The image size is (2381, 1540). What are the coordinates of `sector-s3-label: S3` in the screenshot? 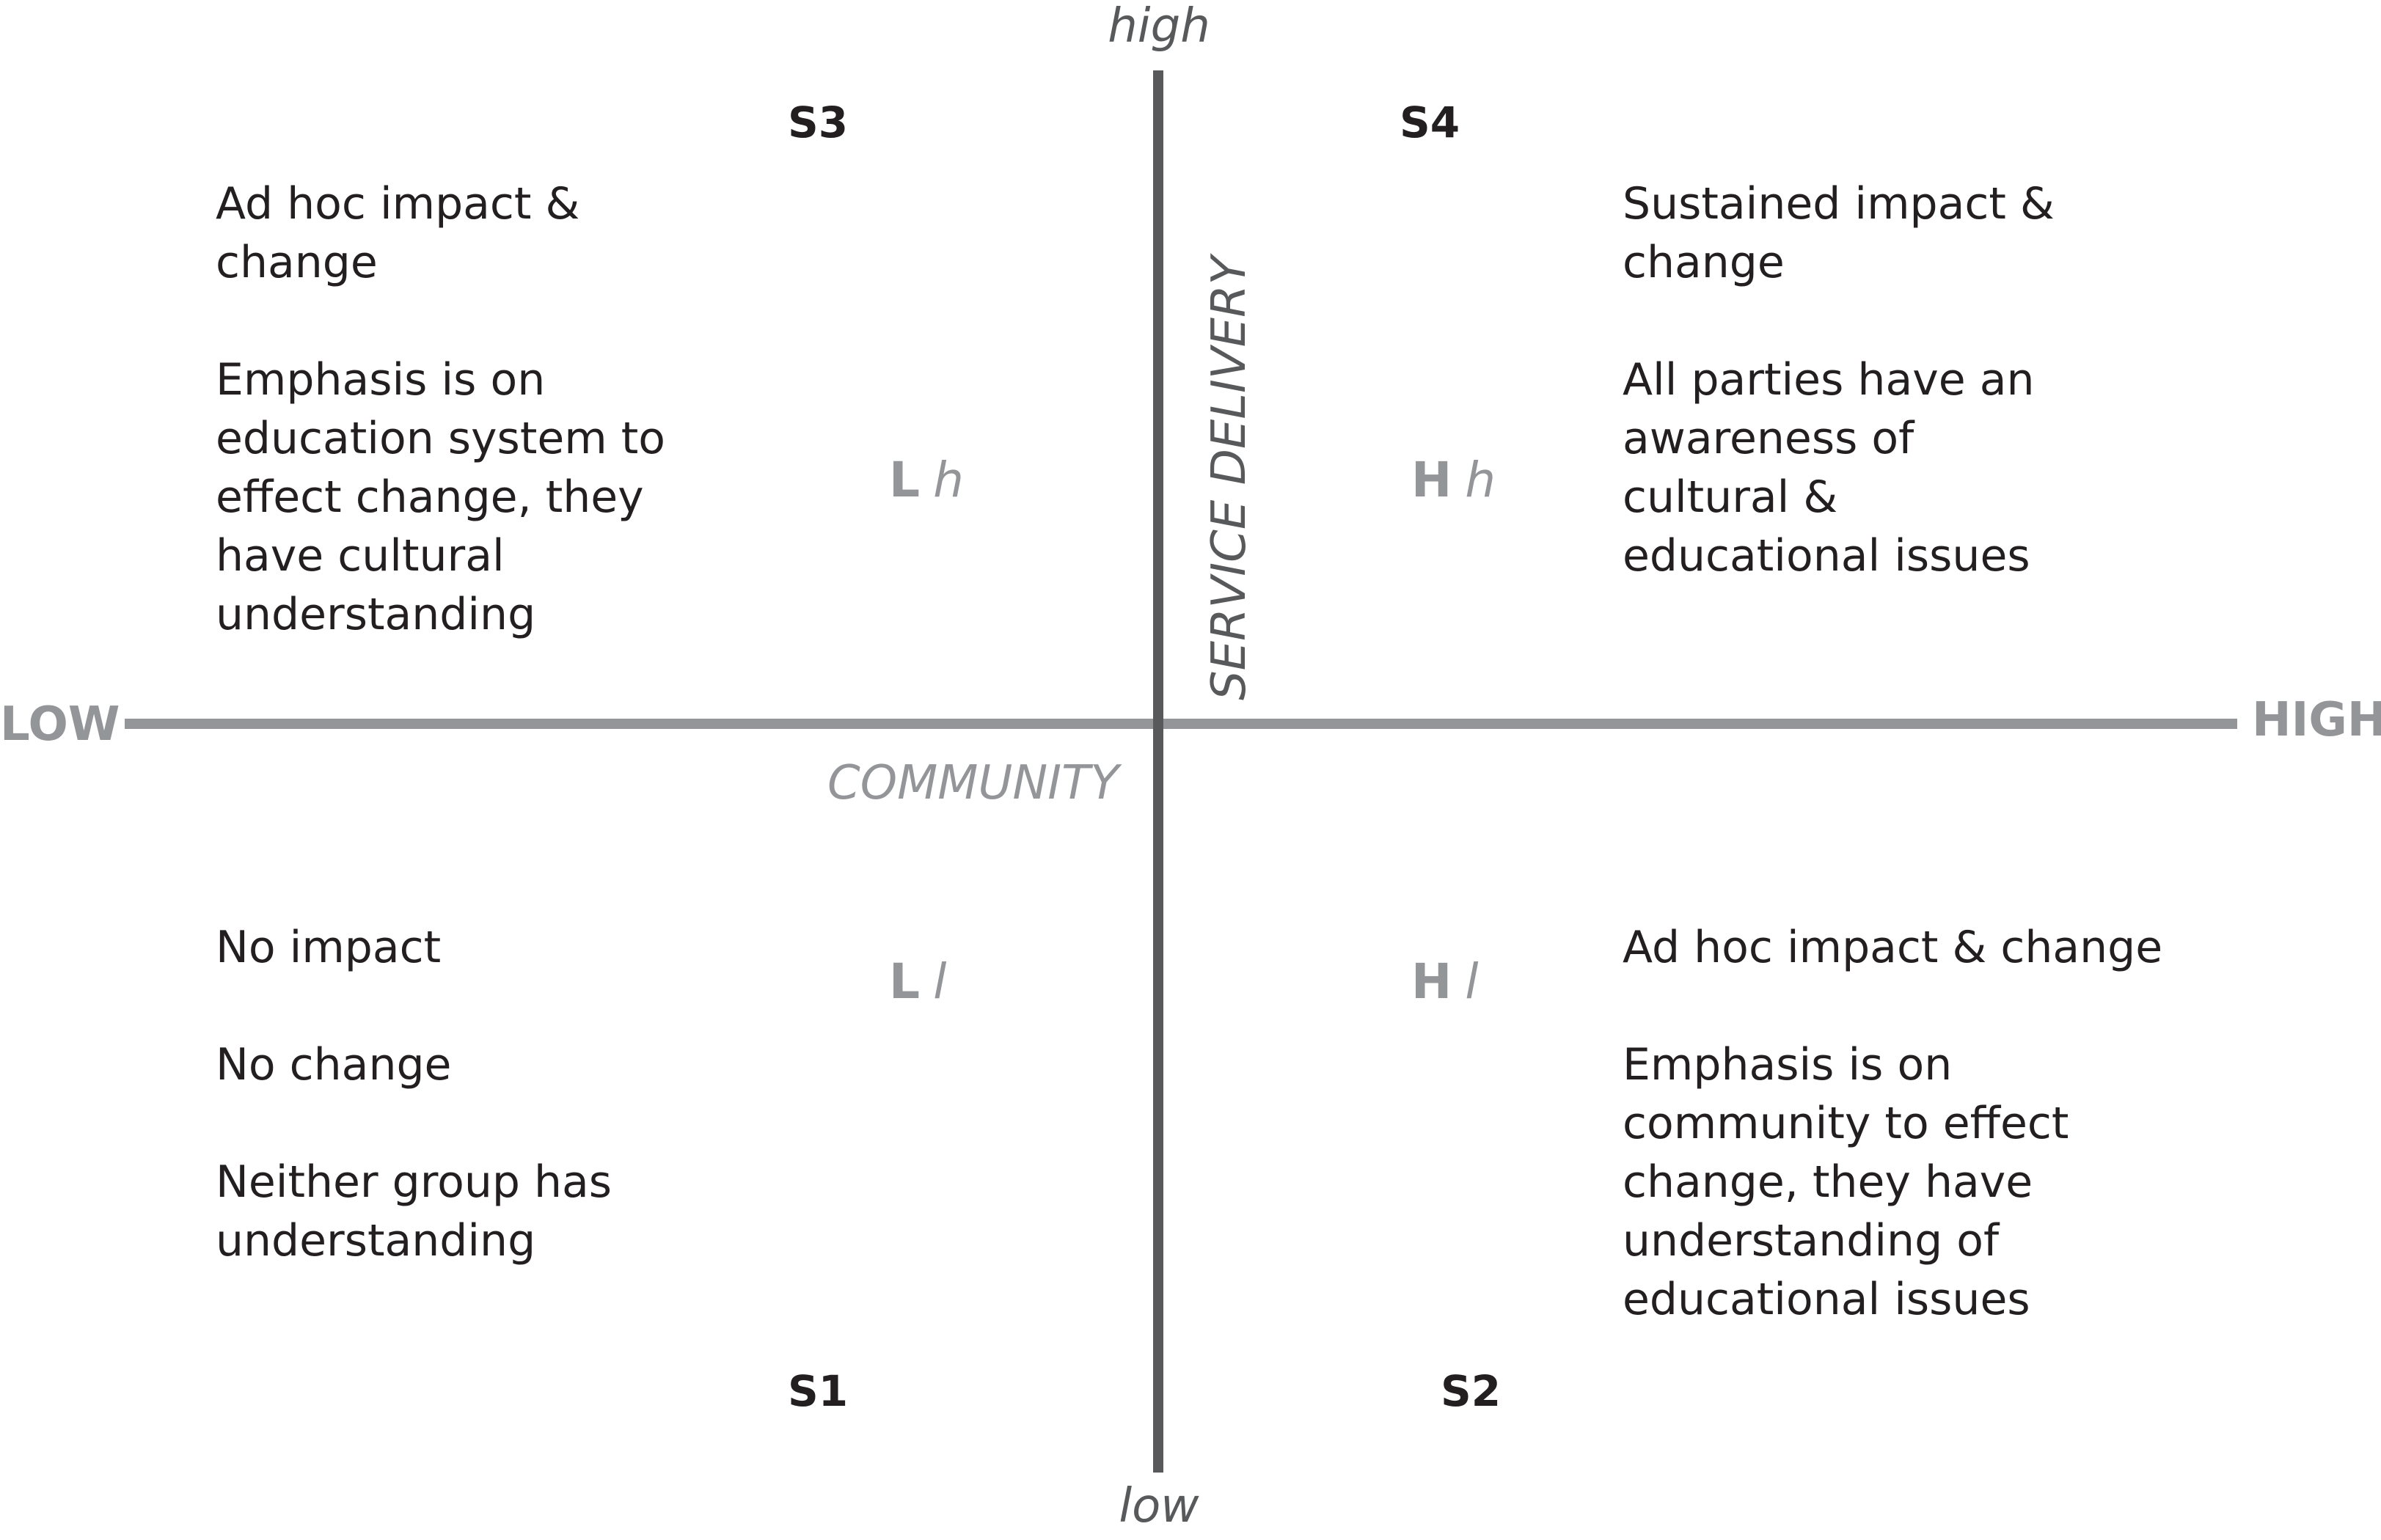 It's located at (818, 122).